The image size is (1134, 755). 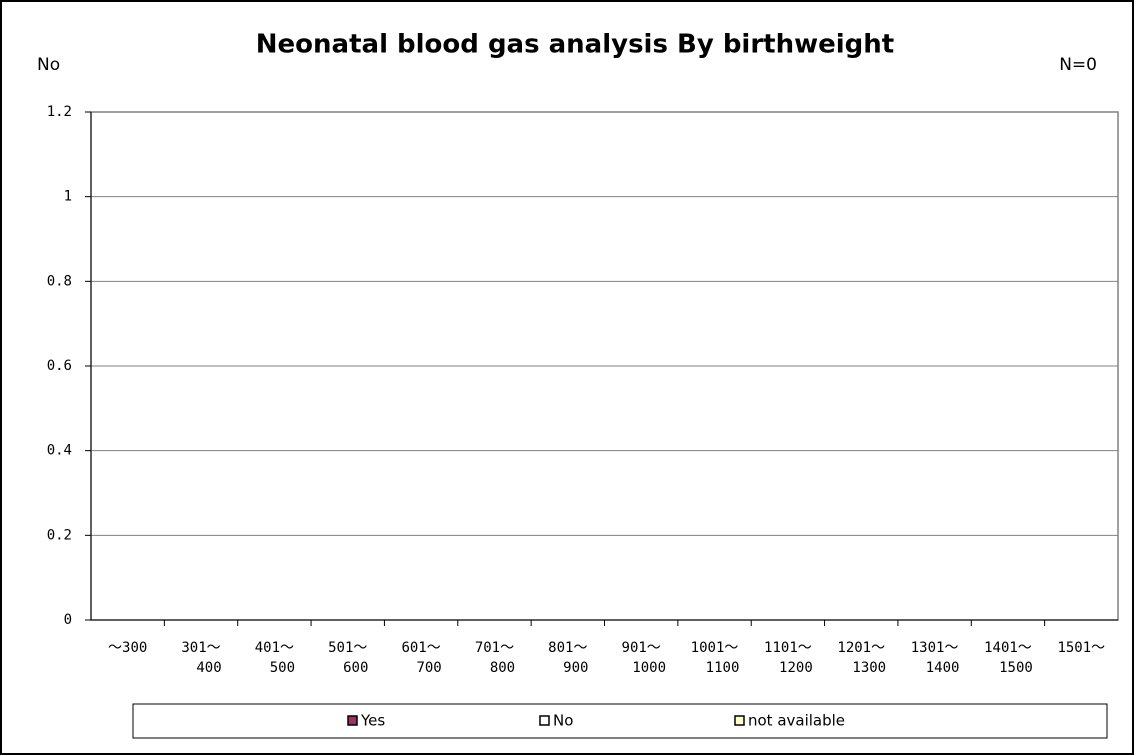 I want to click on annotation: N=0, so click(x=1078, y=65).